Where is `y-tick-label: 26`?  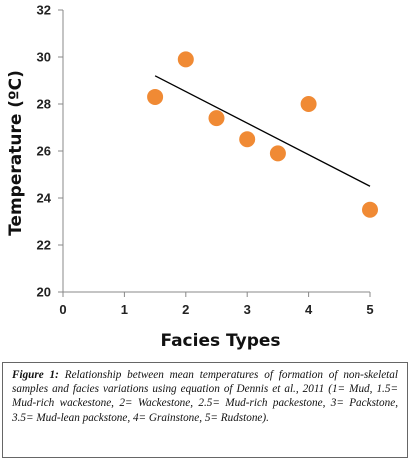
y-tick-label: 26 is located at coordinates (44, 151).